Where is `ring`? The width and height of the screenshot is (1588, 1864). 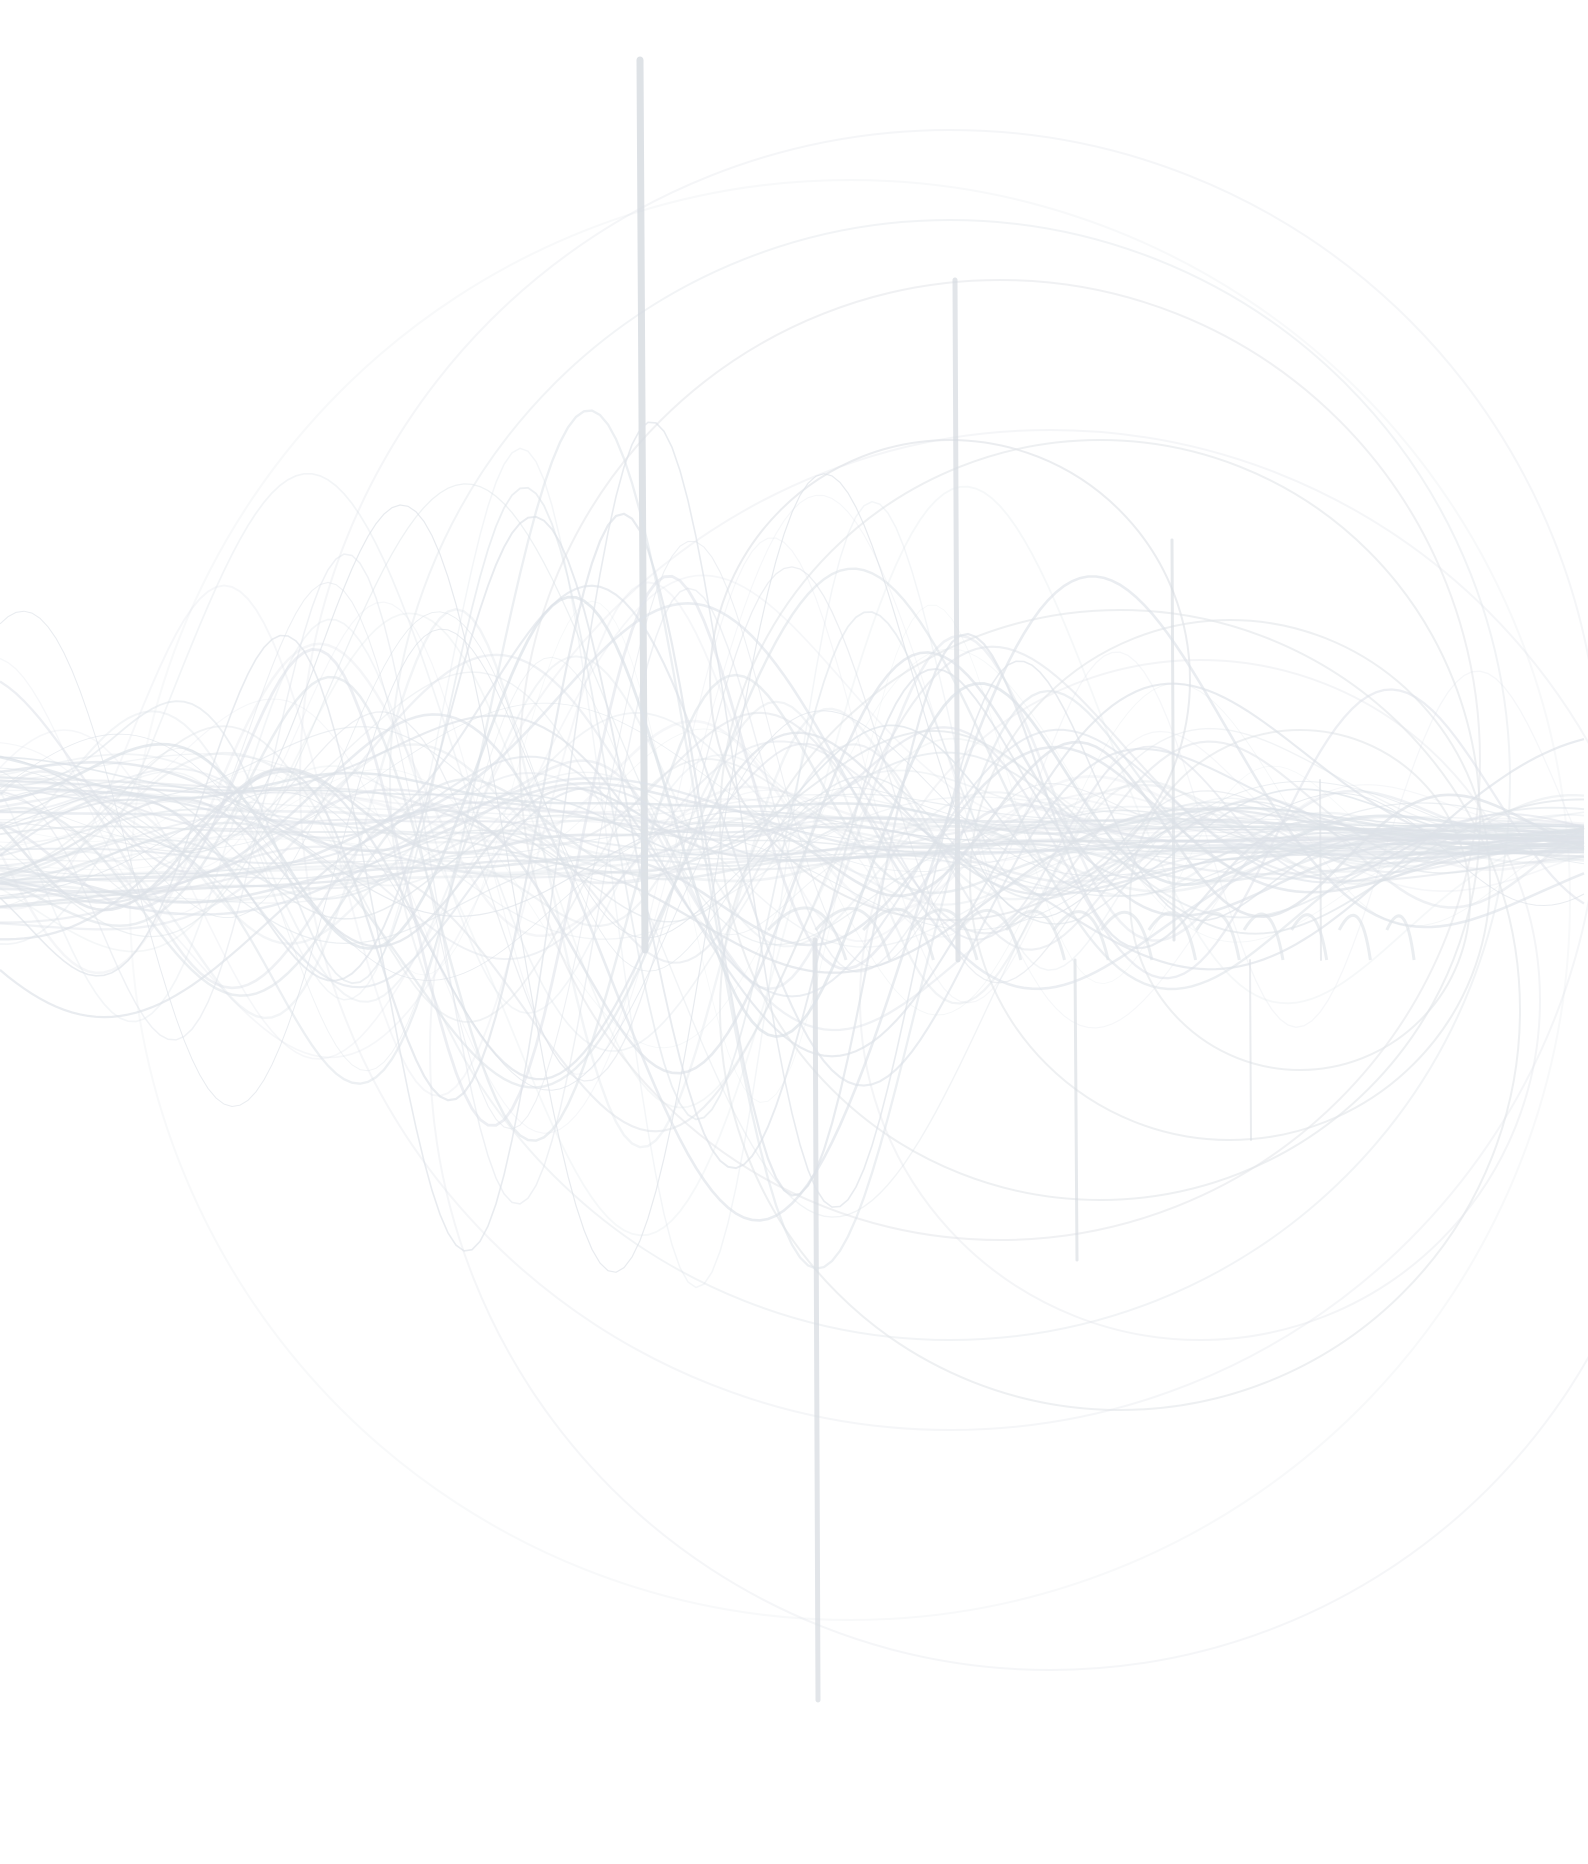 ring is located at coordinates (1230, 880).